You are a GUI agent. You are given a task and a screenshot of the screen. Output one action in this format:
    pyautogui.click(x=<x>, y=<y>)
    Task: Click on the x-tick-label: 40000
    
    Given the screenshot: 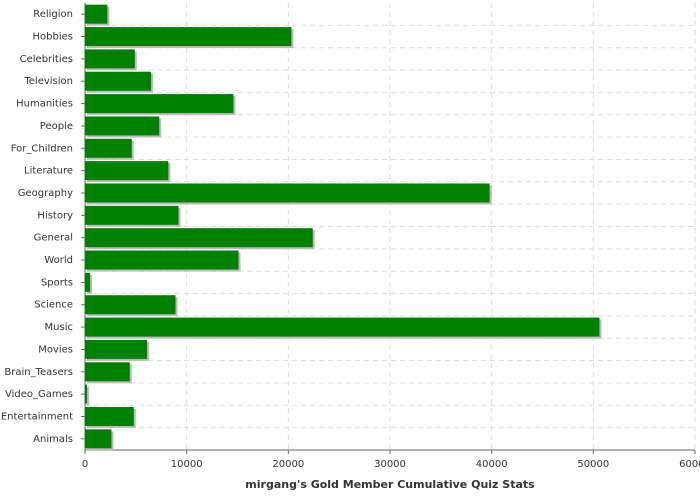 What is the action you would take?
    pyautogui.click(x=492, y=464)
    